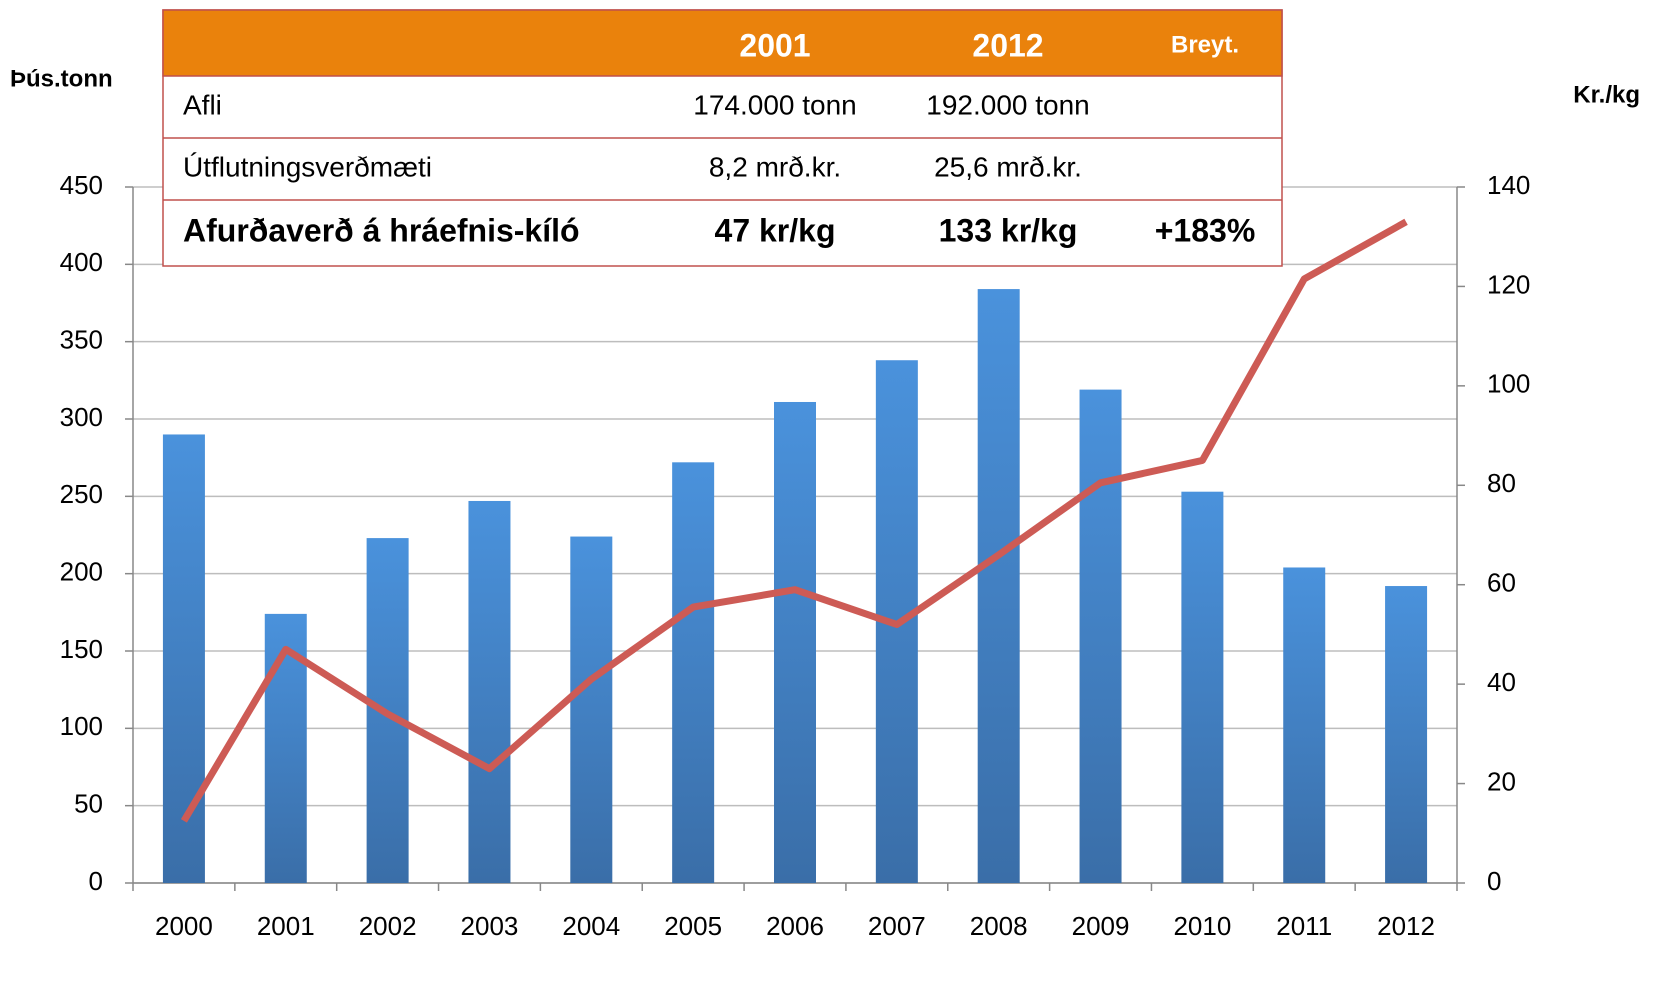  What do you see at coordinates (88, 804) in the screenshot?
I see `y-tick-label: 50` at bounding box center [88, 804].